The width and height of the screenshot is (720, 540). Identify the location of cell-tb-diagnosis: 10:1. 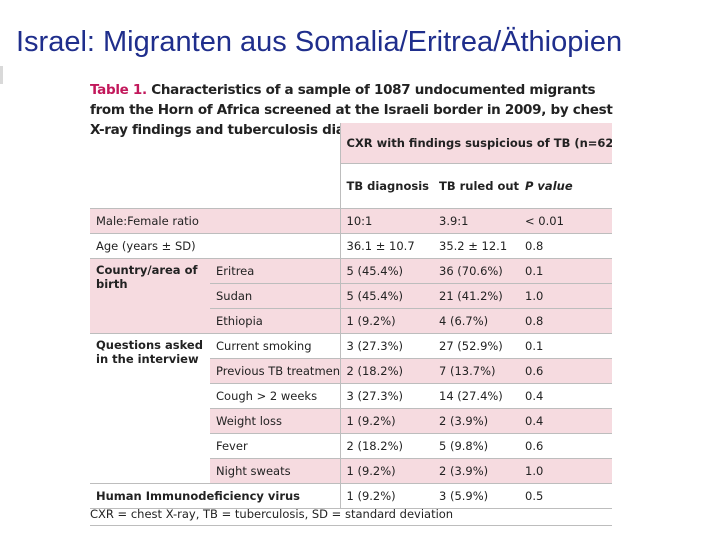
(386, 221).